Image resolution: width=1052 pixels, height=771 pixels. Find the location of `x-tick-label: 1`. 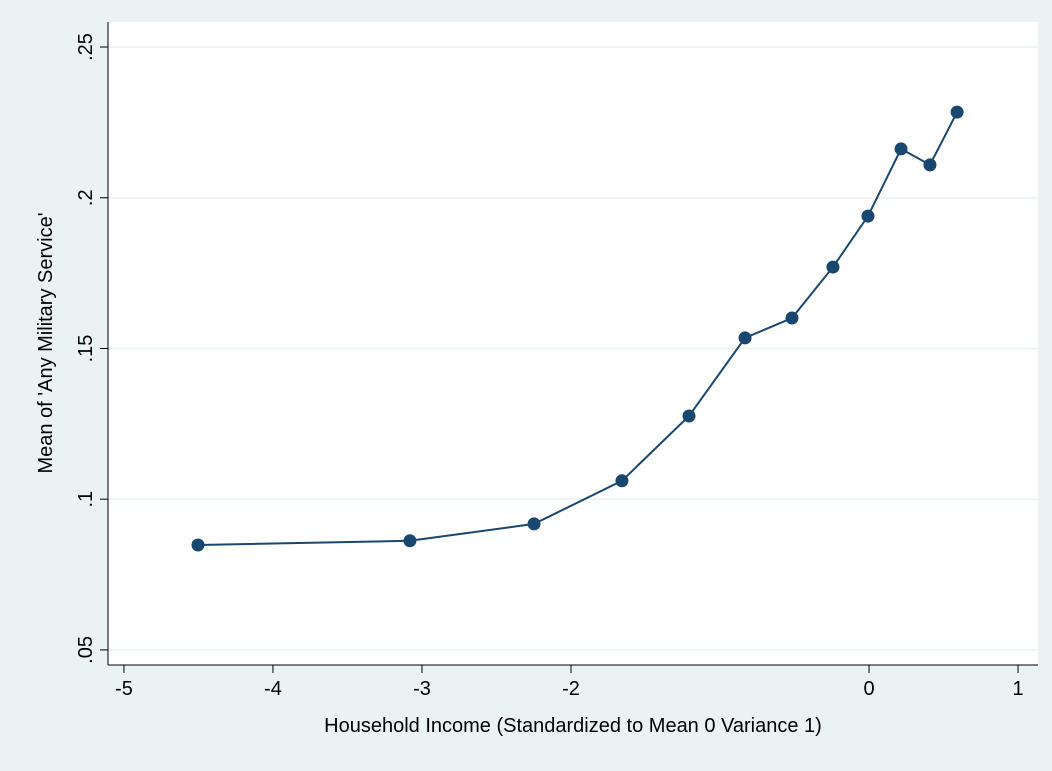

x-tick-label: 1 is located at coordinates (1017, 689).